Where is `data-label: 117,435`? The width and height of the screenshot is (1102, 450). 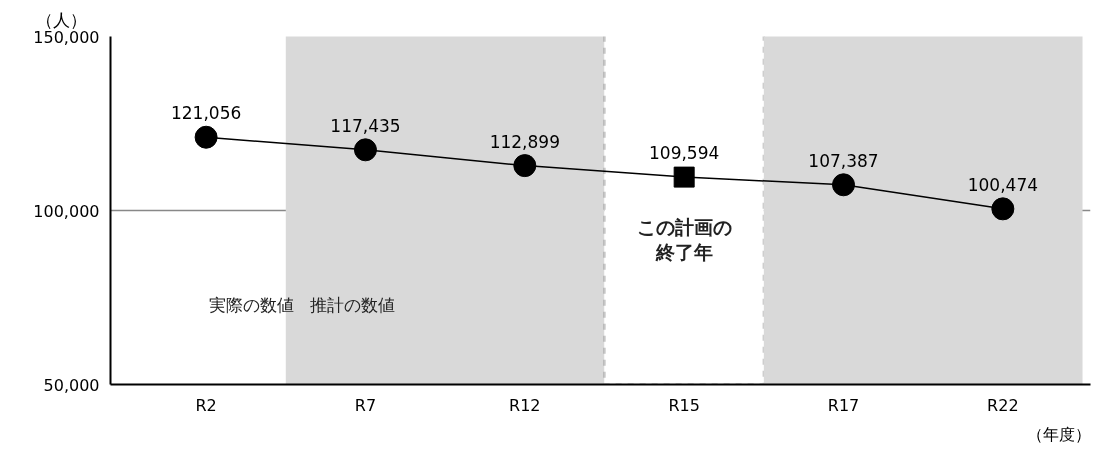 data-label: 117,435 is located at coordinates (365, 125).